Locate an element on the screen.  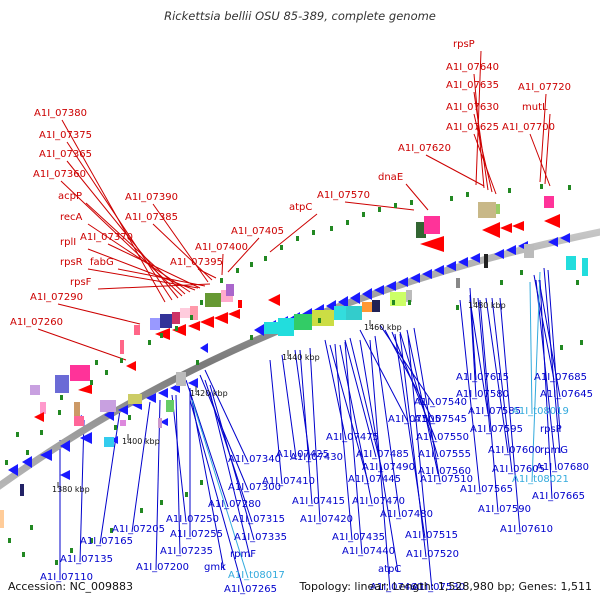
reverse-gene-label: A1I_07615 is located at coordinates (482, 377).